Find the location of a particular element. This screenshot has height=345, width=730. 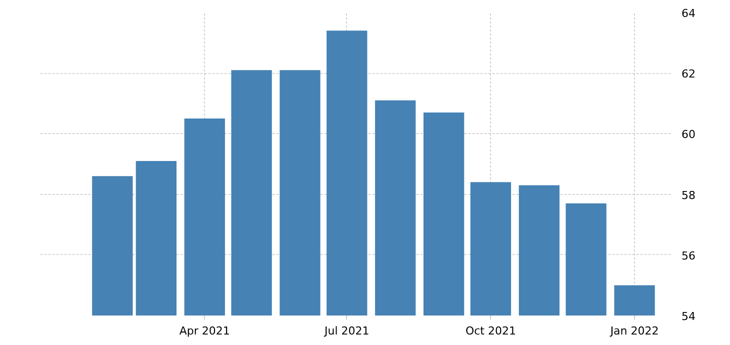

x-tick-label: Oct 2021 is located at coordinates (490, 331).